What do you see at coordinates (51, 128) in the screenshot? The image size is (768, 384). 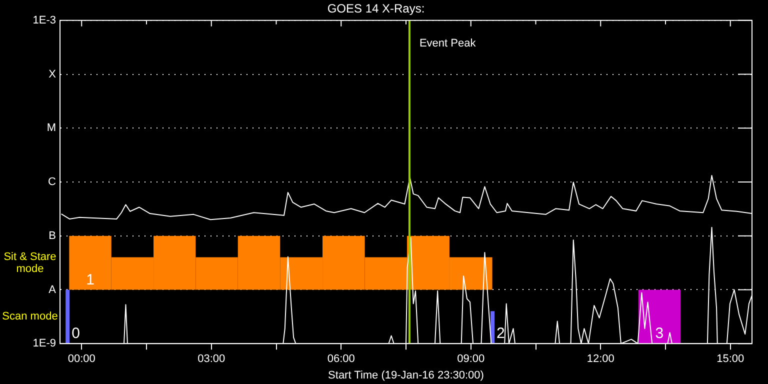 I see `y-tick-label: M` at bounding box center [51, 128].